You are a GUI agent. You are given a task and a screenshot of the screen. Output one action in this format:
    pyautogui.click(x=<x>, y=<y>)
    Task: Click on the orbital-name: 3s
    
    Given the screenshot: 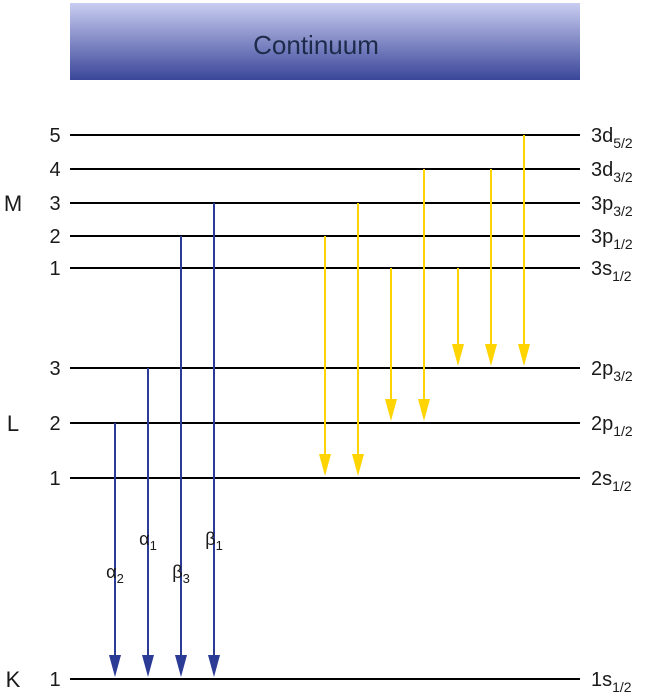 What is the action you would take?
    pyautogui.click(x=601, y=269)
    